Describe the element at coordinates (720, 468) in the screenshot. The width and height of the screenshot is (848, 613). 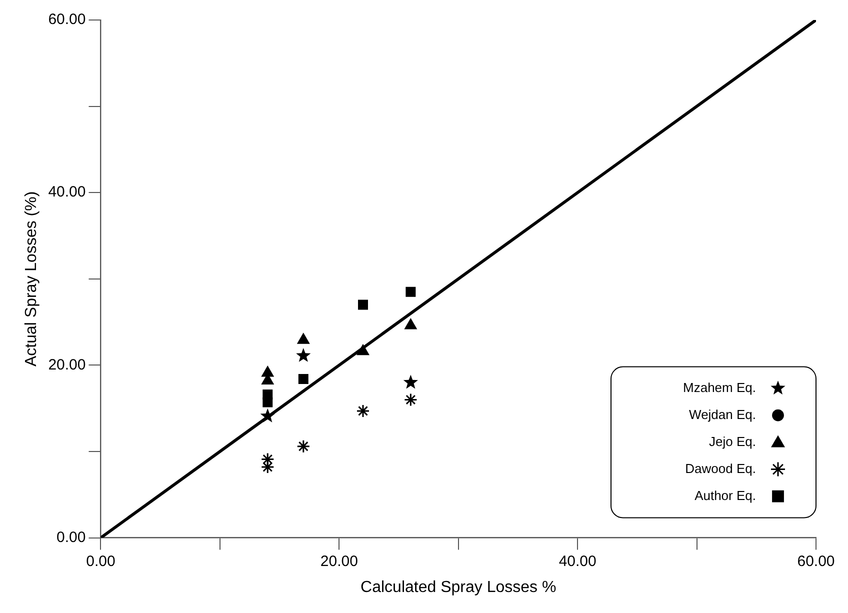
I see `legend-label: Dawood Eq.` at that location.